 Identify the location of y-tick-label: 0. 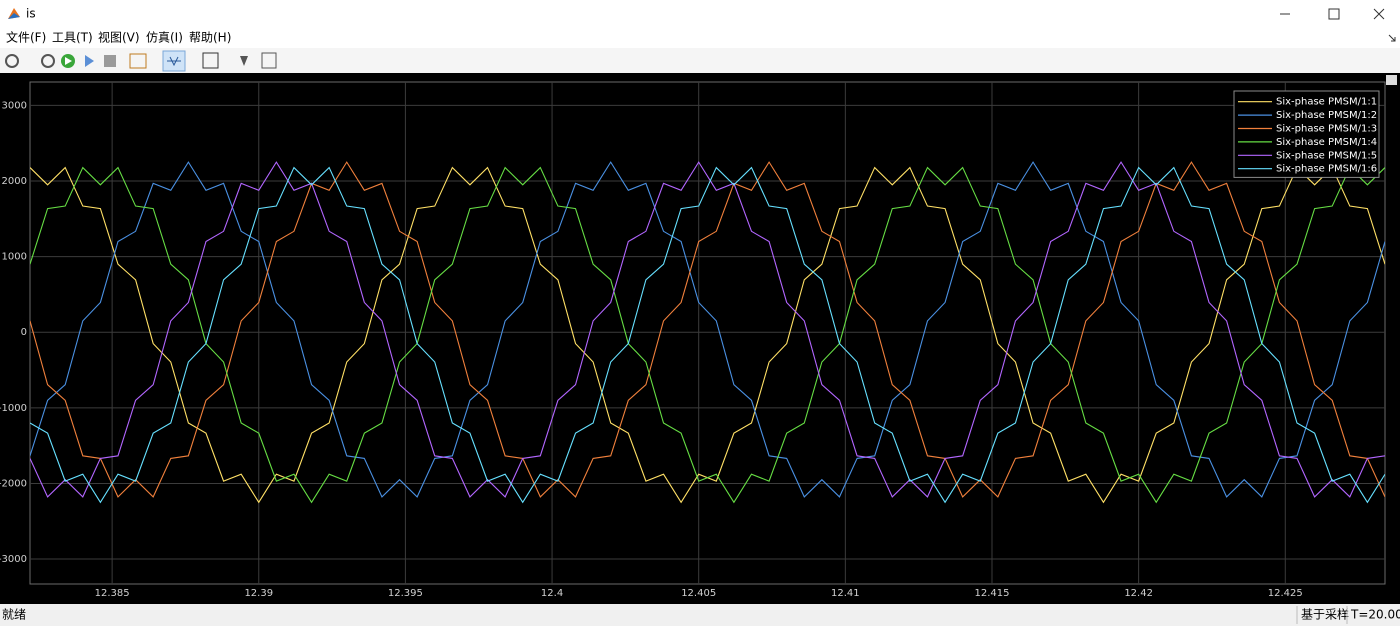
(24, 332).